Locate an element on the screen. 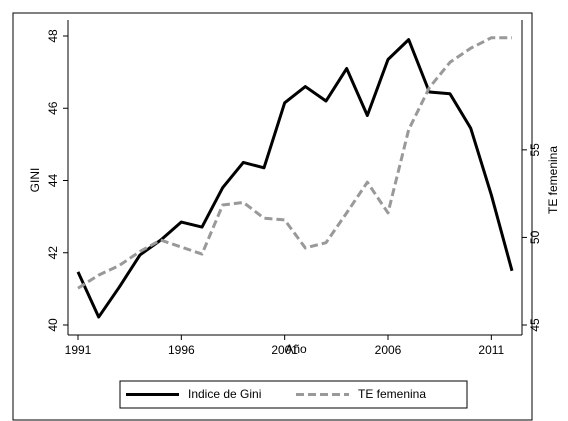 The image size is (568, 421). y-tick-label: 44 is located at coordinates (53, 181).